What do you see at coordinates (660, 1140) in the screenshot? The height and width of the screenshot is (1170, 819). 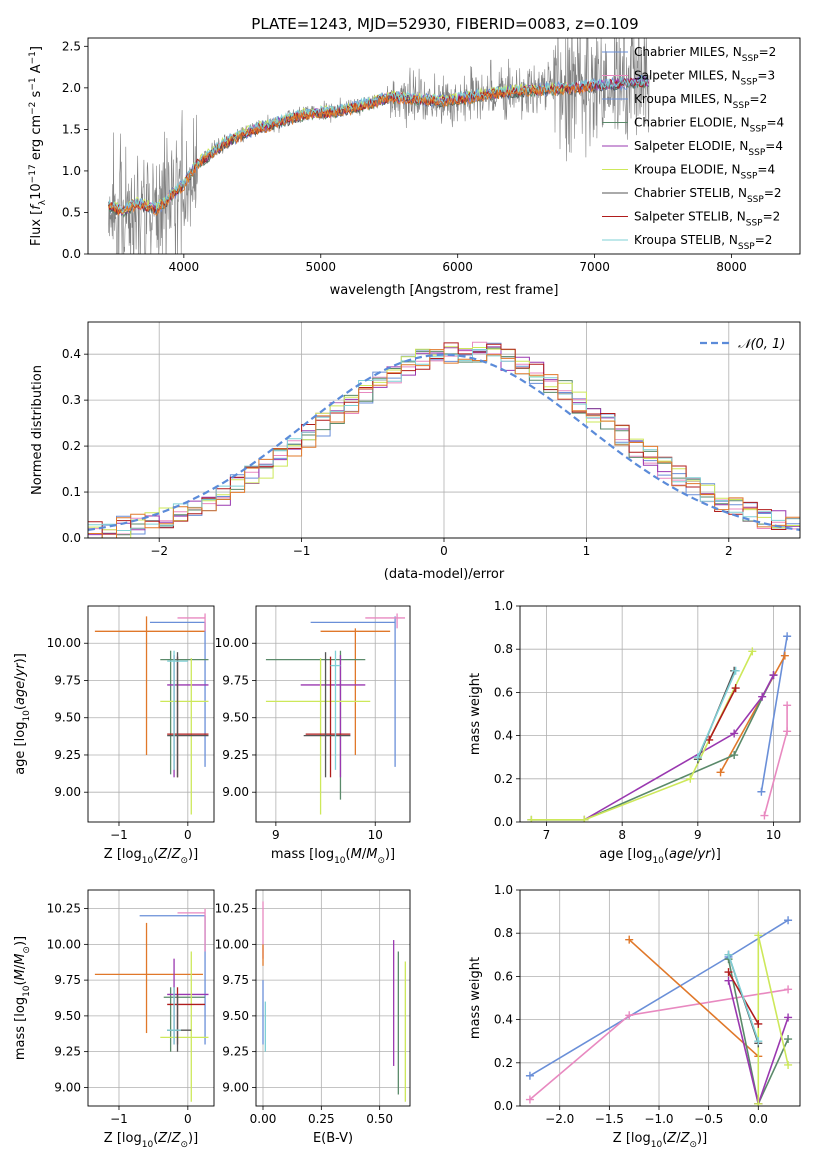 I see `x-axis-label: Z [log10(Z/Z⊙)]` at bounding box center [660, 1140].